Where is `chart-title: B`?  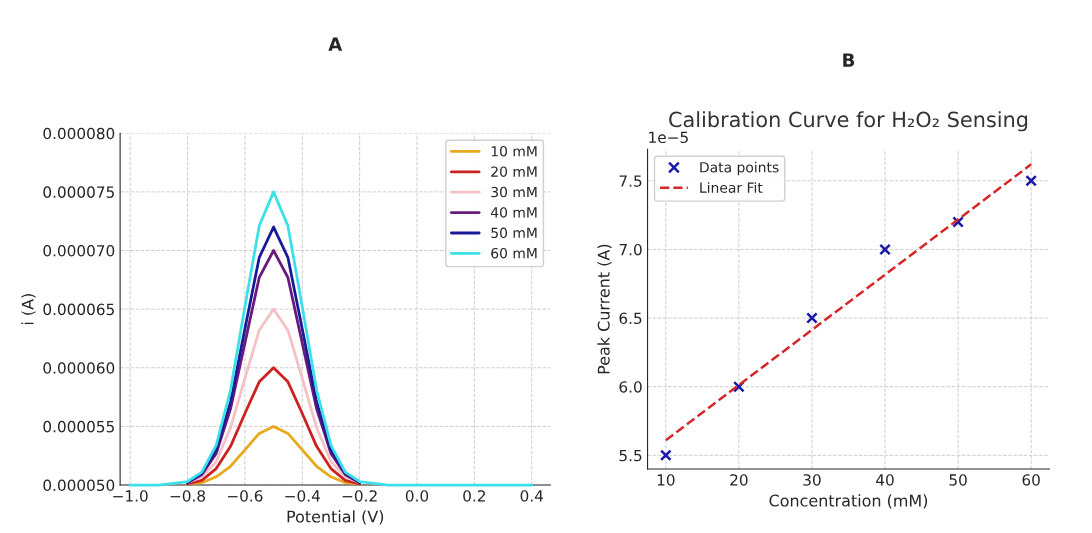 chart-title: B is located at coordinates (849, 60).